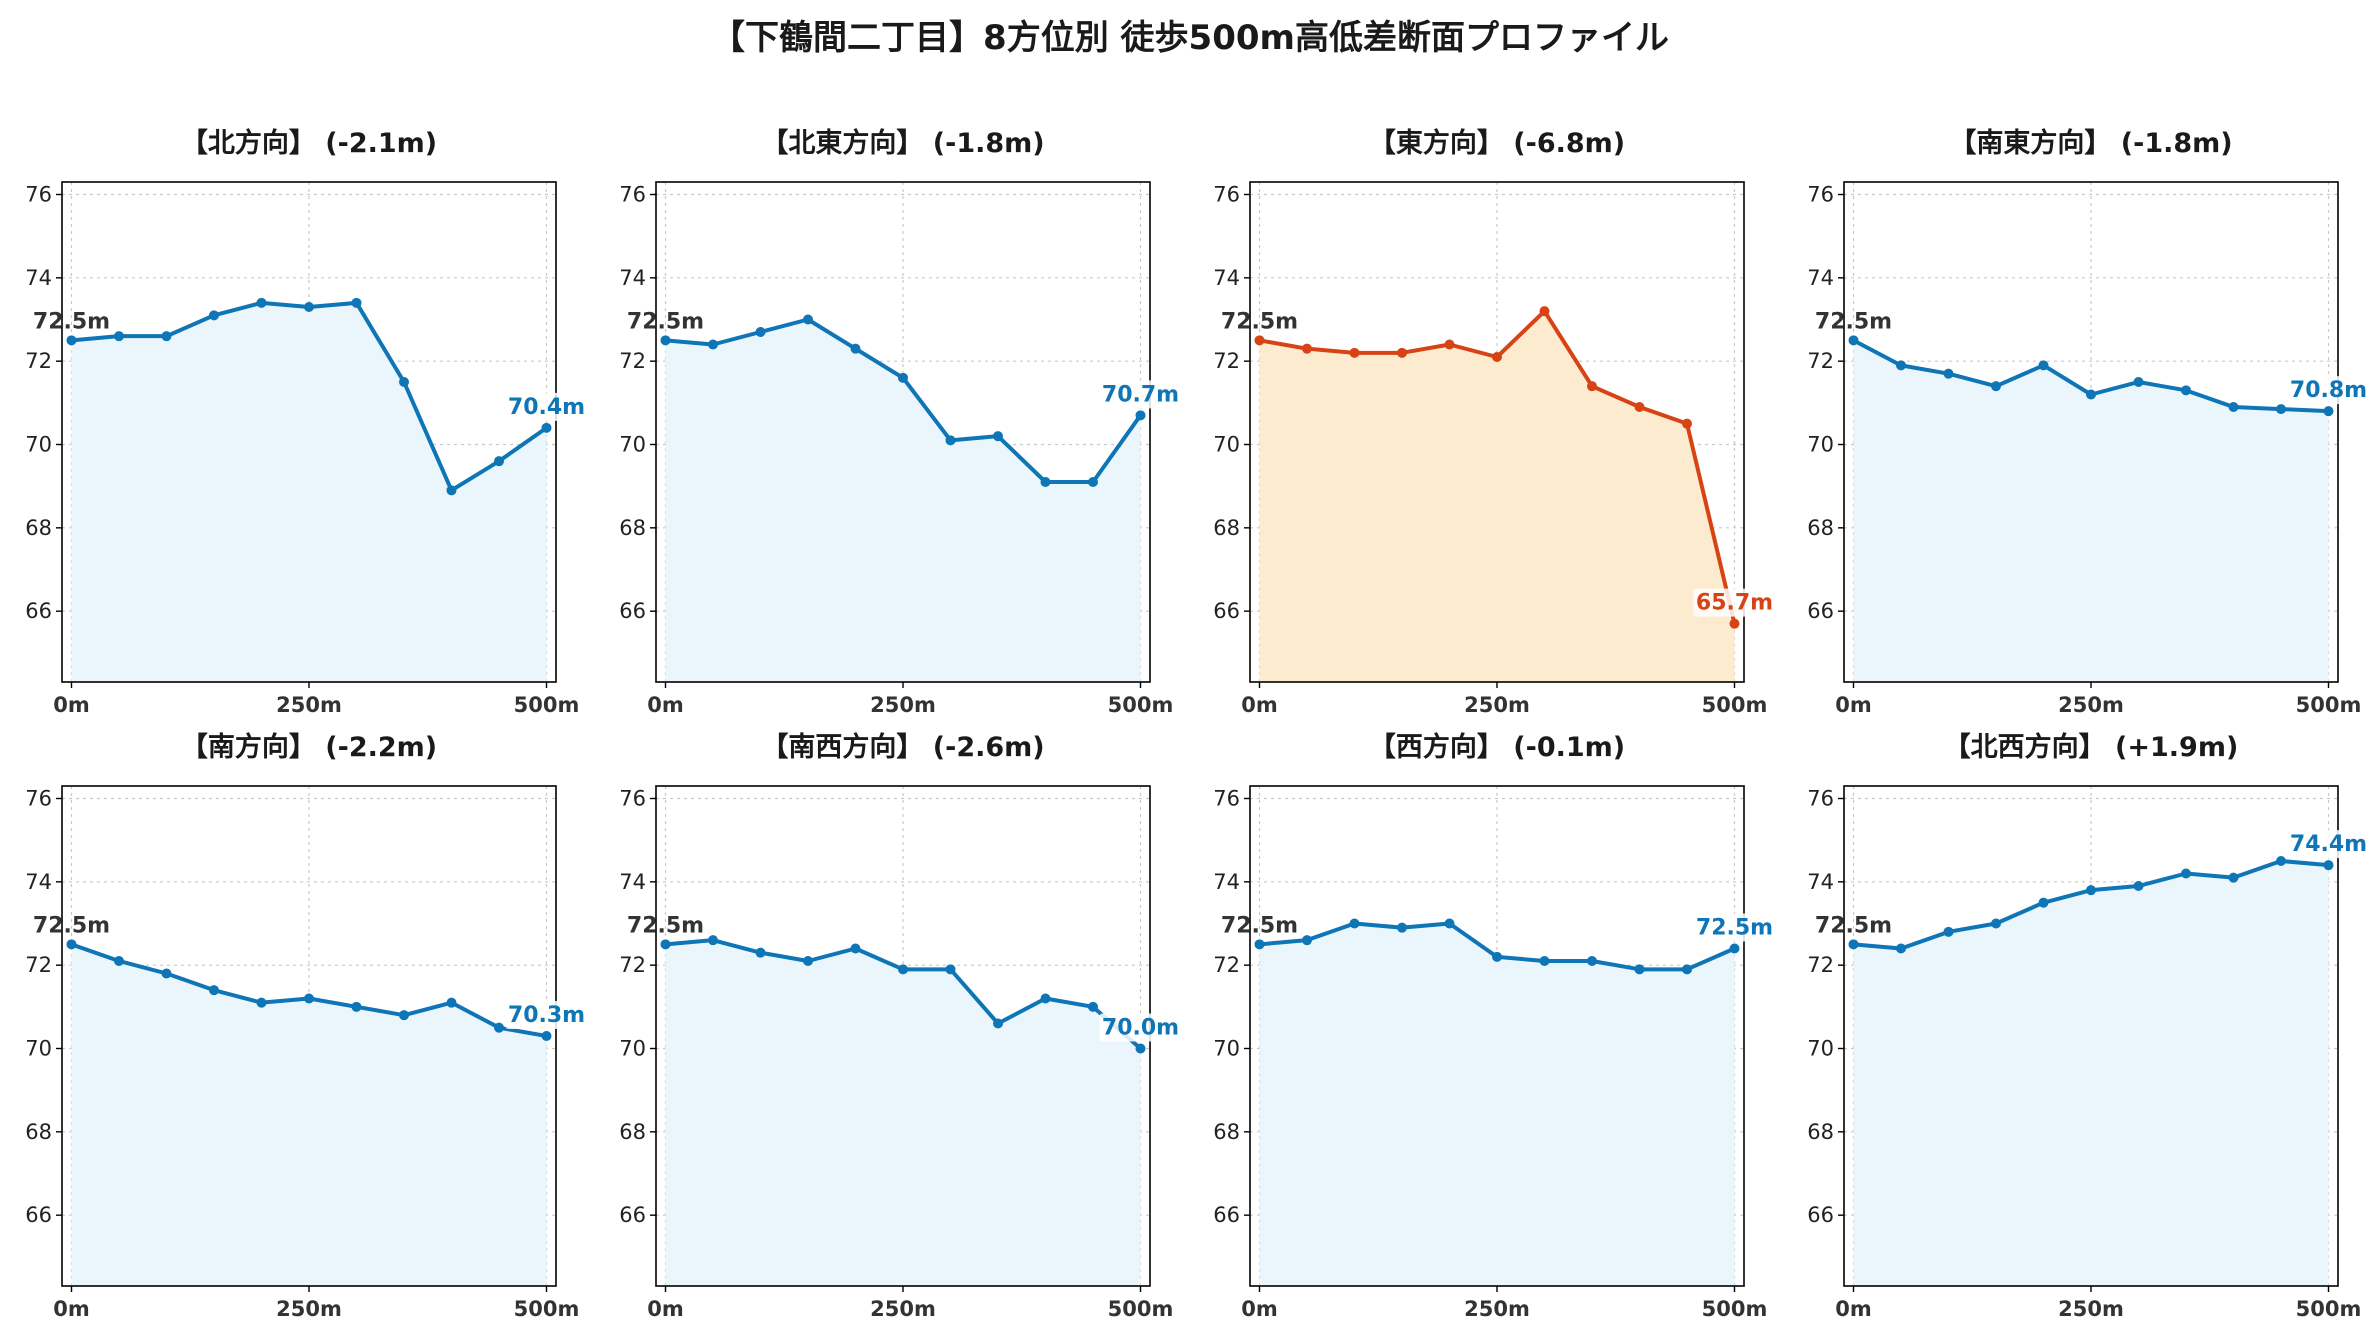 This screenshot has height=1340, width=2380. Describe the element at coordinates (1140, 394) in the screenshot. I see `end-elevation-label: 70.7m` at that location.